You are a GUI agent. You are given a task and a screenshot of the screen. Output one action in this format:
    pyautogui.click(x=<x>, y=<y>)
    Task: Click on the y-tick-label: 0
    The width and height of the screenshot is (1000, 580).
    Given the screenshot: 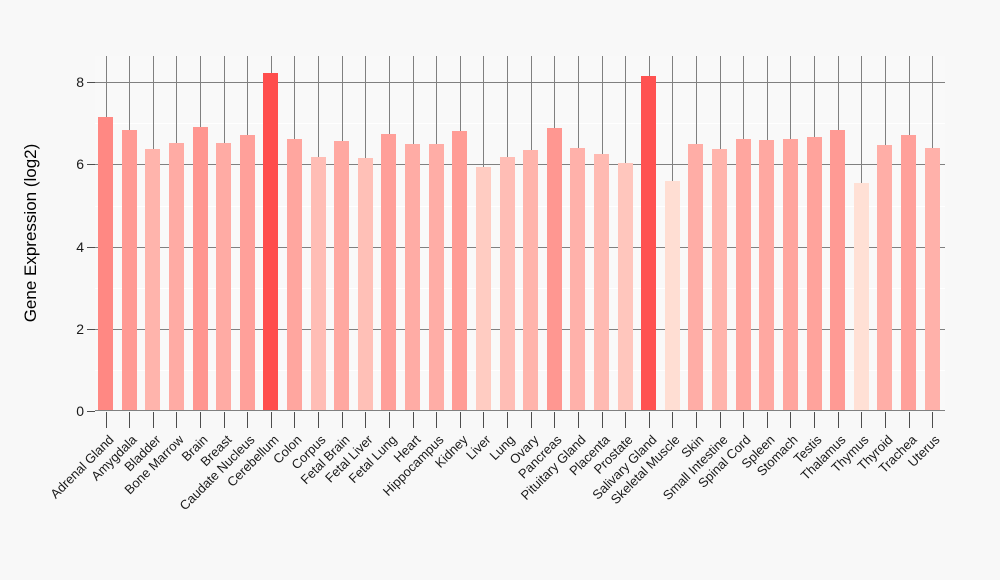 What is the action you would take?
    pyautogui.click(x=80, y=411)
    